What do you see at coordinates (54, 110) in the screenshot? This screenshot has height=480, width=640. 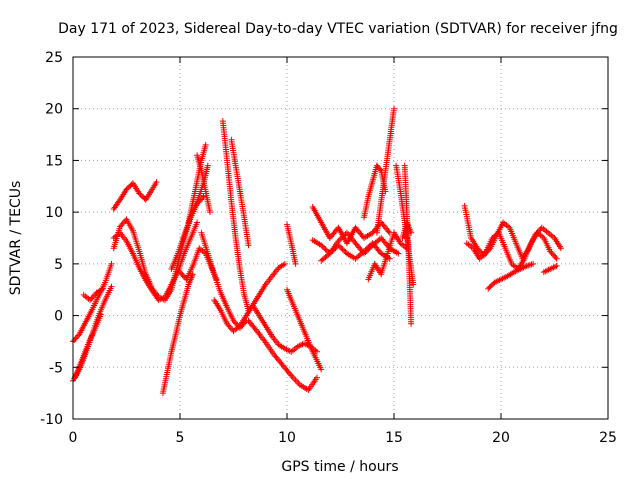 I see `y-tick-label: 20` at bounding box center [54, 110].